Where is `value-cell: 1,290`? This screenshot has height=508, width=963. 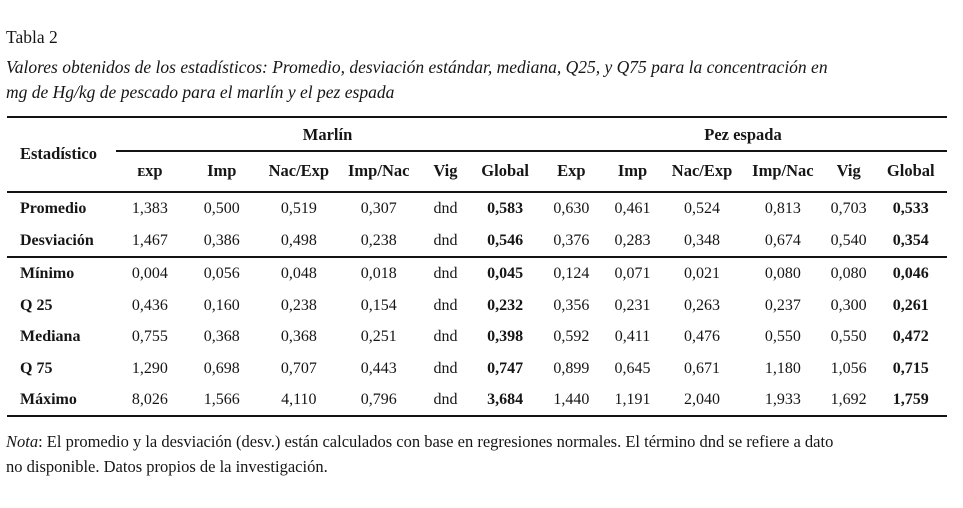
value-cell: 1,290 is located at coordinates (149, 368).